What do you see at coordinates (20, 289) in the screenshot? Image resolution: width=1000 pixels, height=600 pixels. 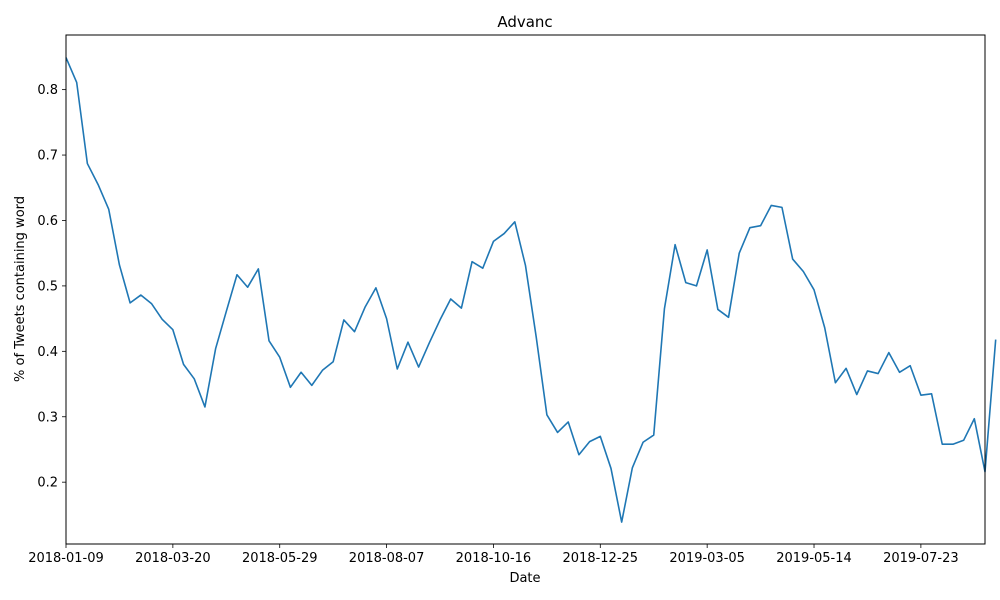 I see `y-axis-label: % of Tweets containing word` at bounding box center [20, 289].